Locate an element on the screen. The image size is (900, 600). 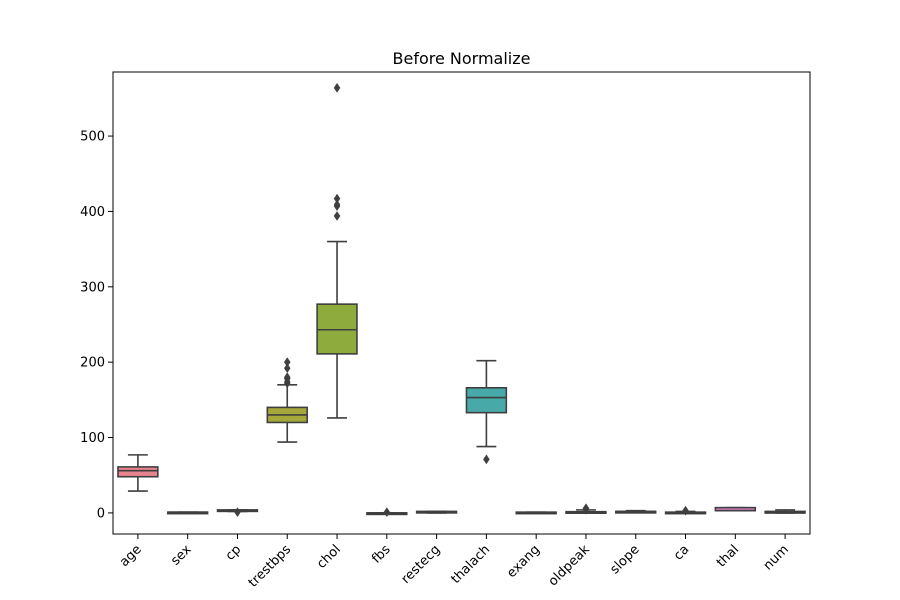
box-thalach is located at coordinates (486, 412).